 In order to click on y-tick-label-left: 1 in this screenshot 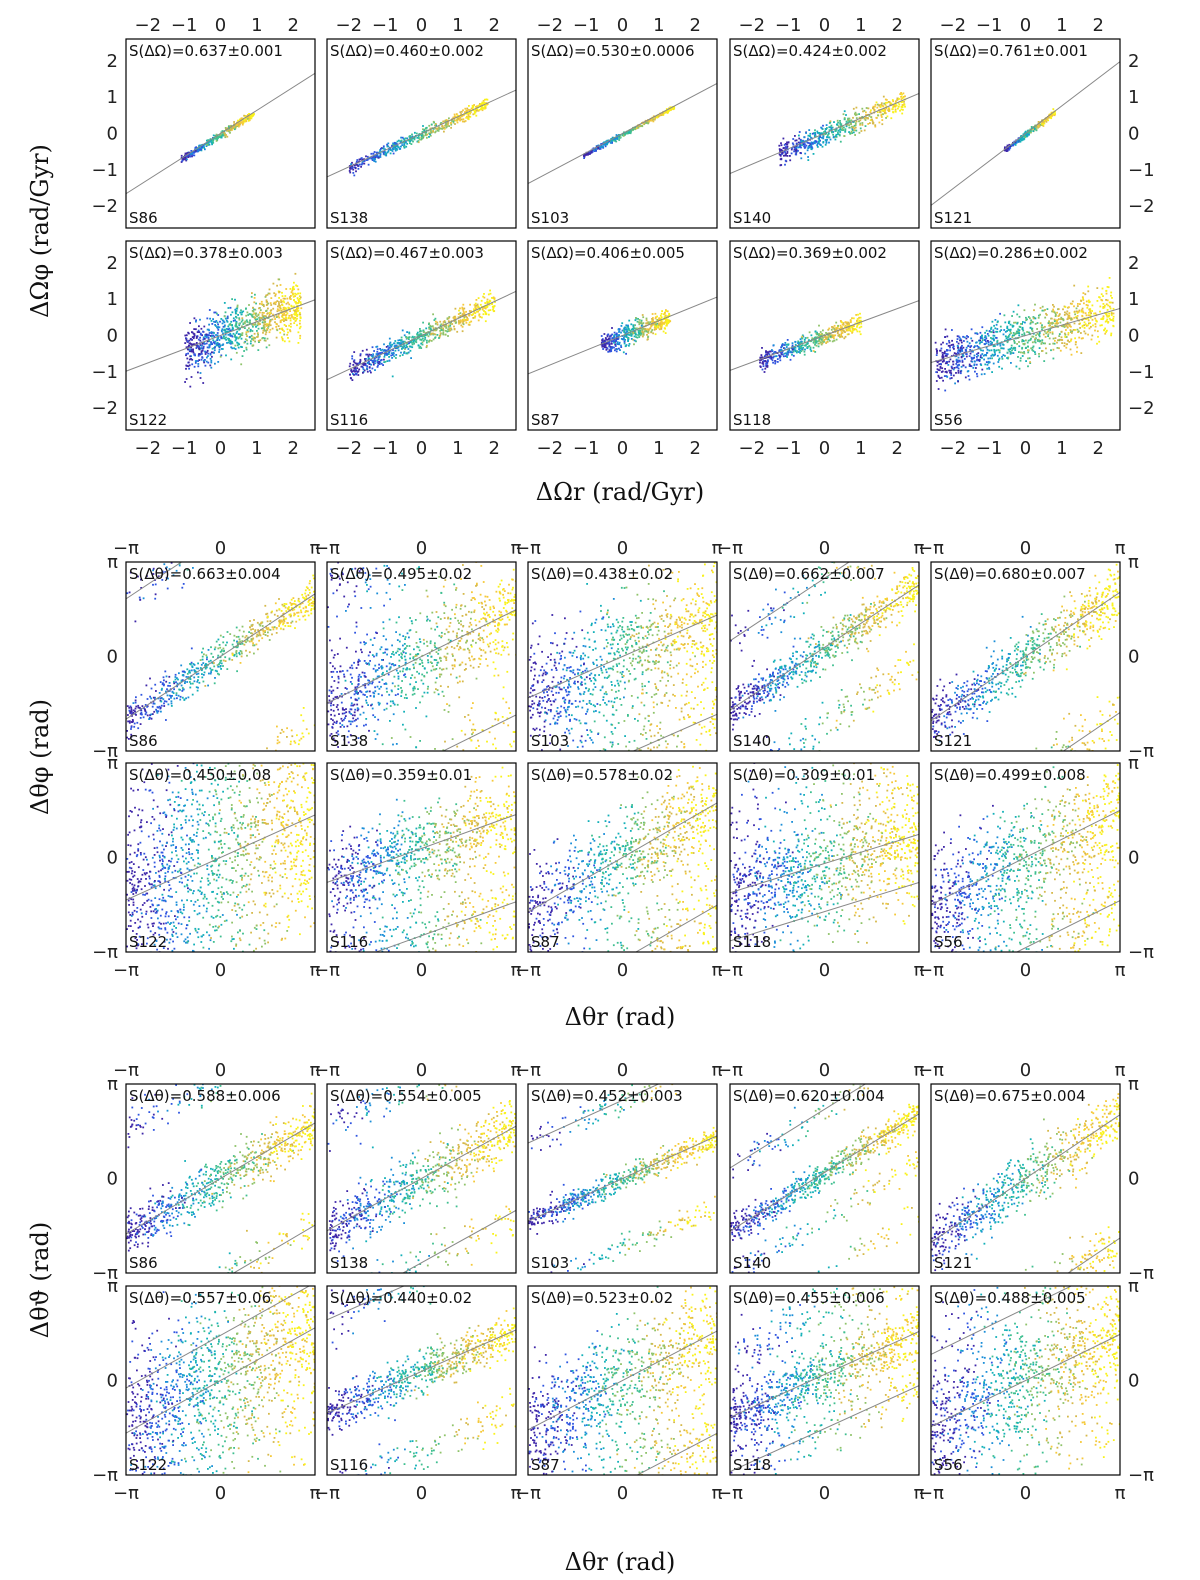, I will do `click(112, 97)`.